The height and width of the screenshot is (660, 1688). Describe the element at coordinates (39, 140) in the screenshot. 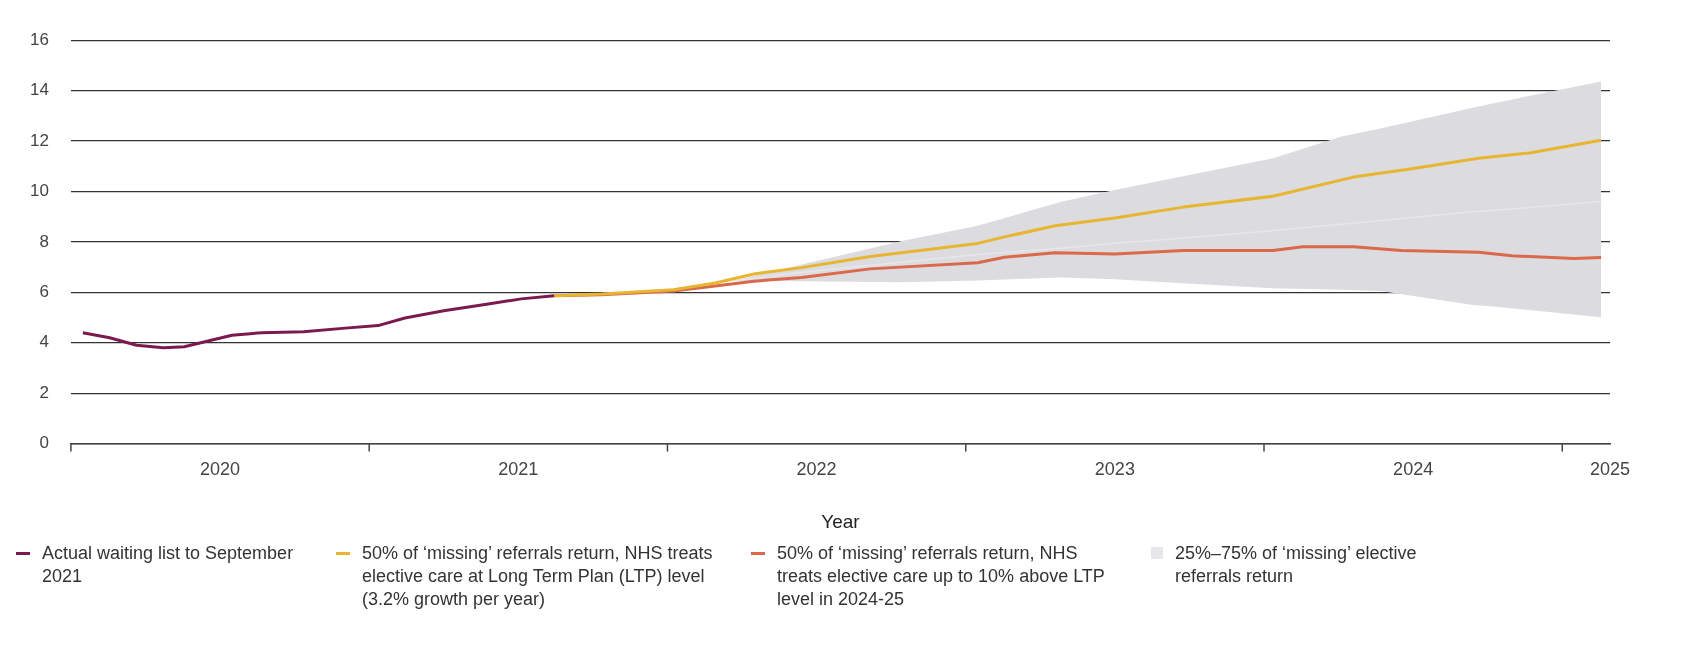

I see `y-tick-label: 12` at that location.